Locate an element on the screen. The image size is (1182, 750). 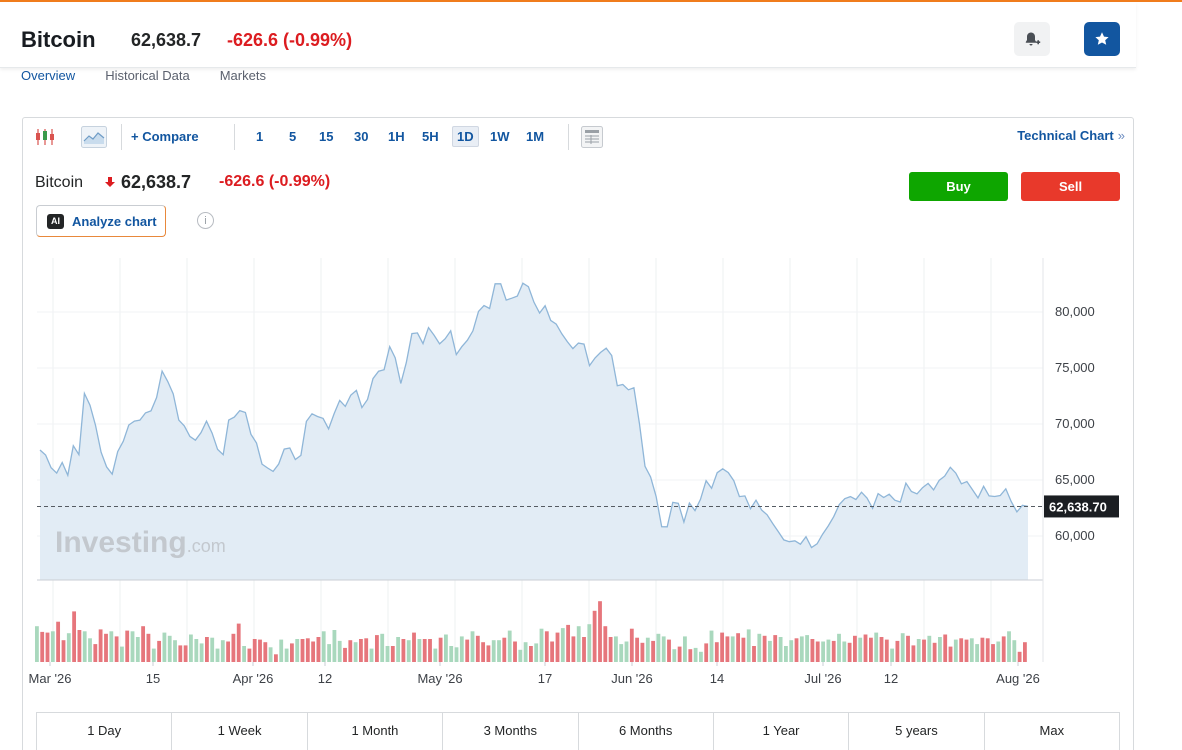
tab-historical-data: Historical Data is located at coordinates (147, 75).